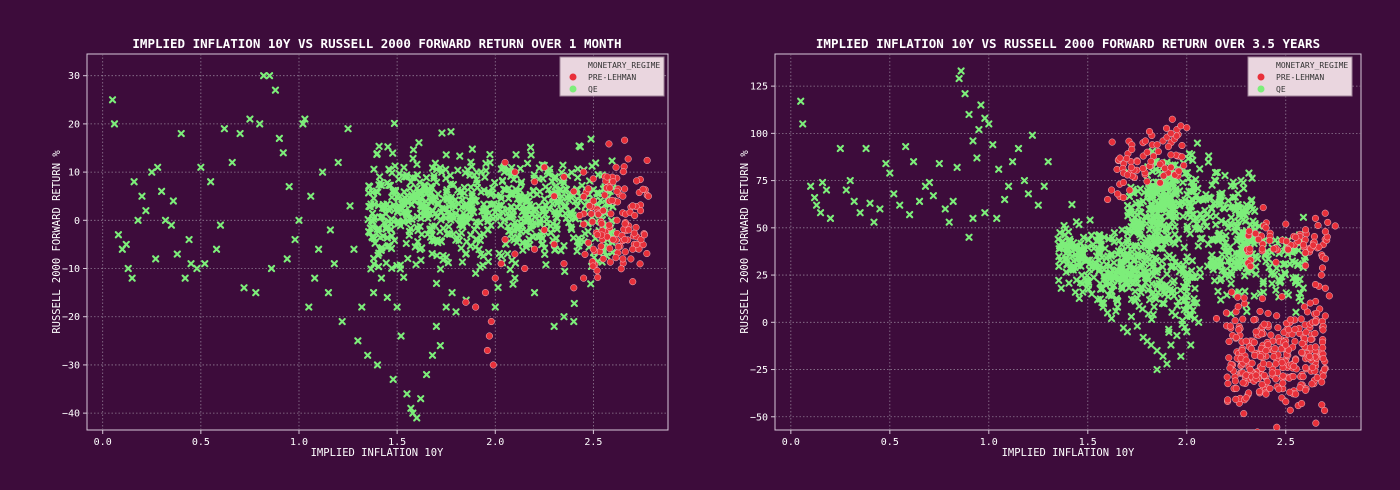  Describe the element at coordinates (1038, 439) in the screenshot. I see `x-ticks: 0.0 0.5 1.0 1.5 2.0 2.5` at that location.